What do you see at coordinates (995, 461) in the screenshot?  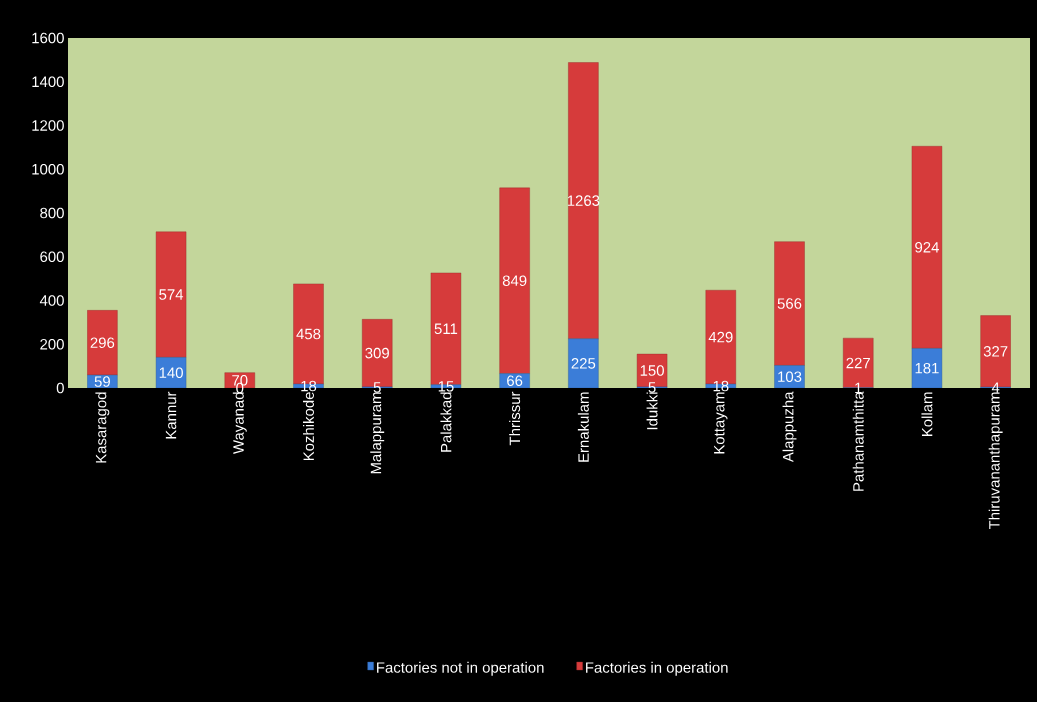 I see `x-tick-label: Thiruvananthapuram` at bounding box center [995, 461].